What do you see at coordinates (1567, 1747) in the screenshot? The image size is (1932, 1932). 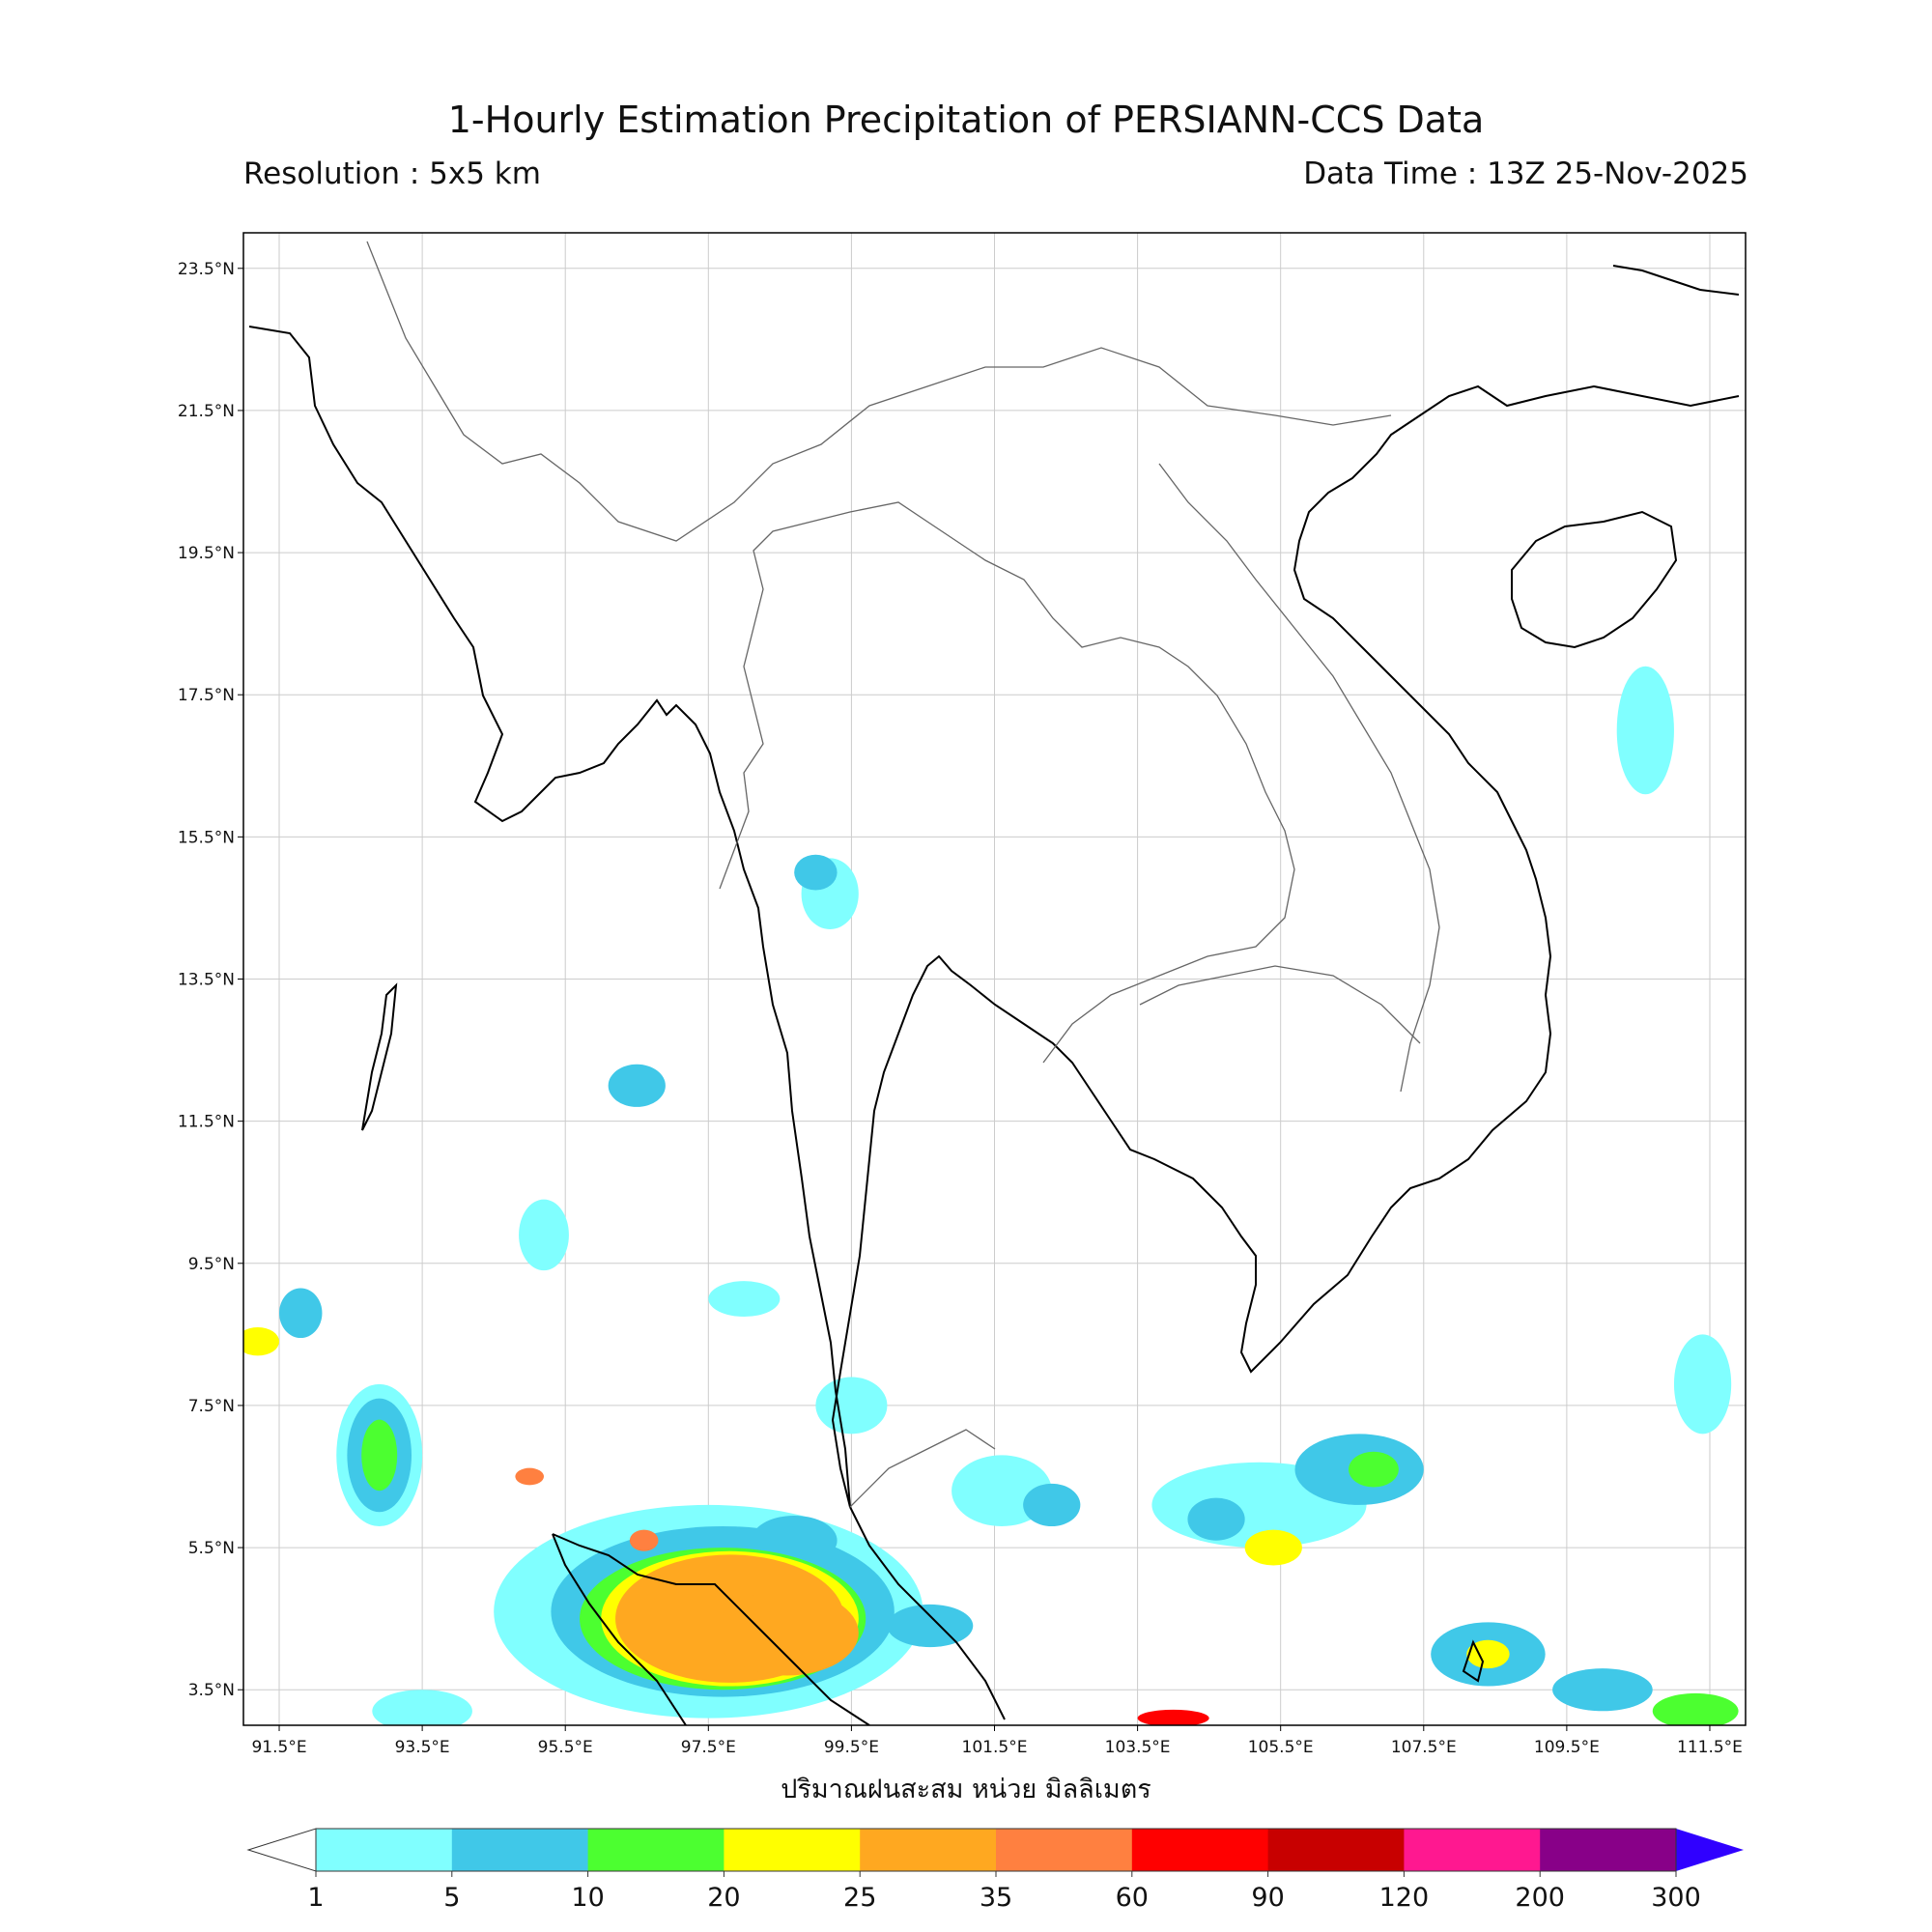 I see `lon-tick-label: 109.5°E` at bounding box center [1567, 1747].